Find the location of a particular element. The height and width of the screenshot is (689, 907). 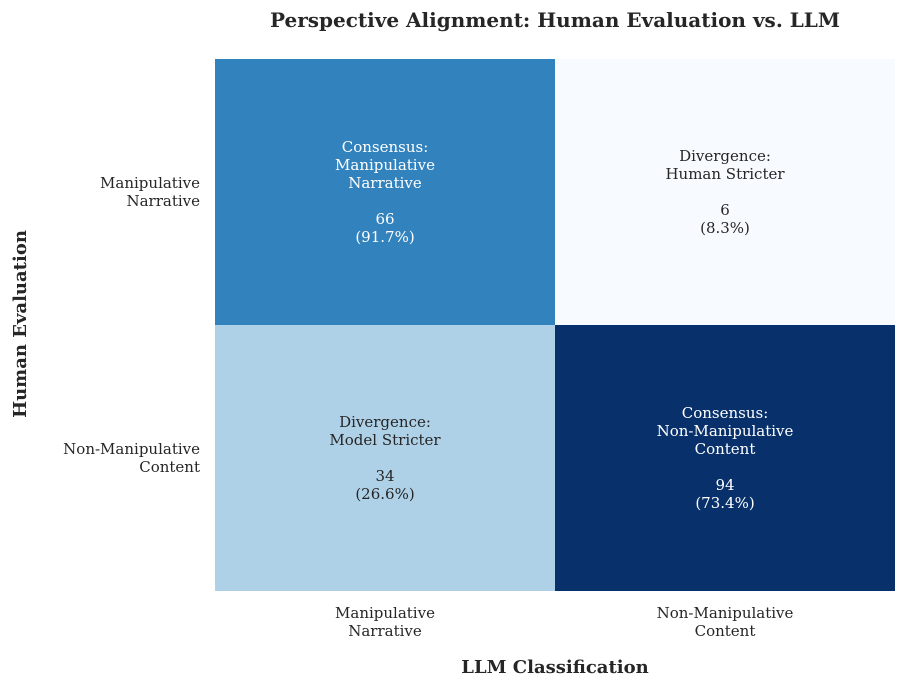

cell-percent: (91.7%) is located at coordinates (384, 237).